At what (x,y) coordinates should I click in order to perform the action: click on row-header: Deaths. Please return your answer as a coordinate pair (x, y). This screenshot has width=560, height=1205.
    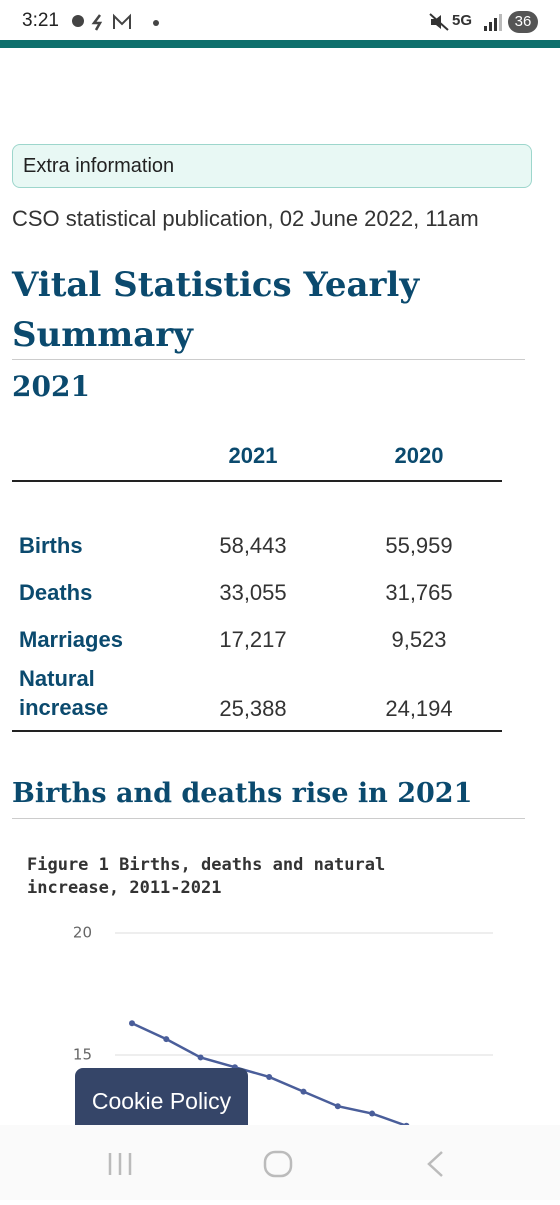
    Looking at the image, I should click on (56, 592).